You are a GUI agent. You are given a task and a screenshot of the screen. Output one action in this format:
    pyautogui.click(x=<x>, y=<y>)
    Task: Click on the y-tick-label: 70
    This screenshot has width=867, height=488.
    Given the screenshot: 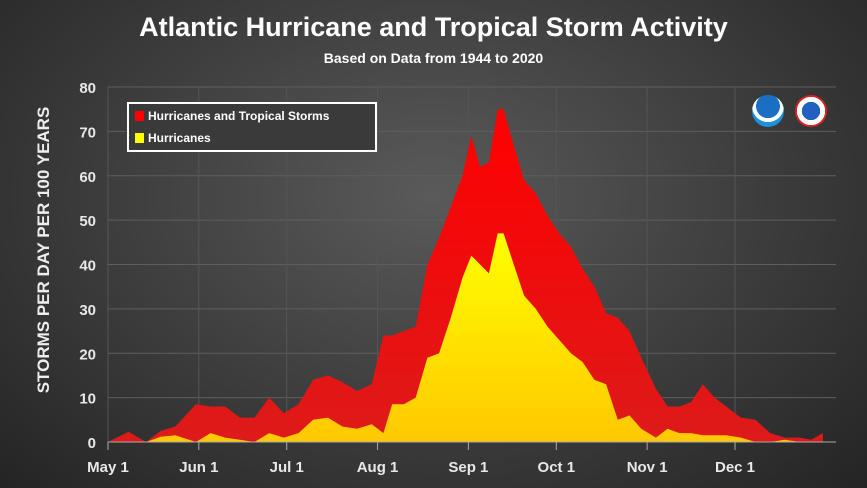 What is the action you would take?
    pyautogui.click(x=87, y=132)
    